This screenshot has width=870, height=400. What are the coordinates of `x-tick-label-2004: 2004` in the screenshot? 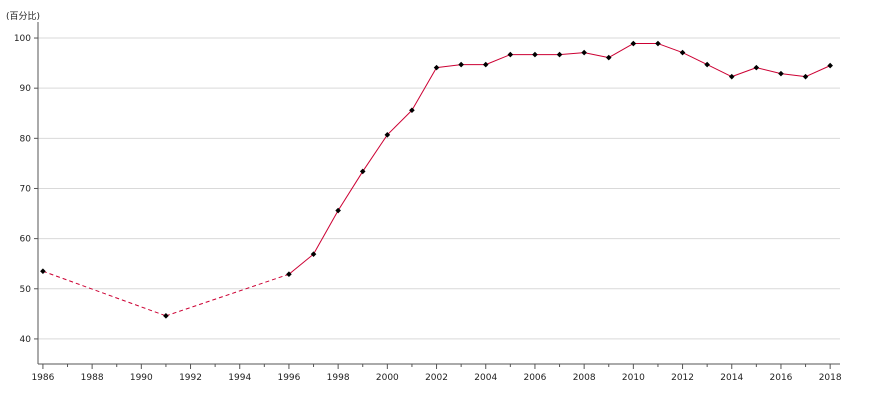 It's located at (485, 378).